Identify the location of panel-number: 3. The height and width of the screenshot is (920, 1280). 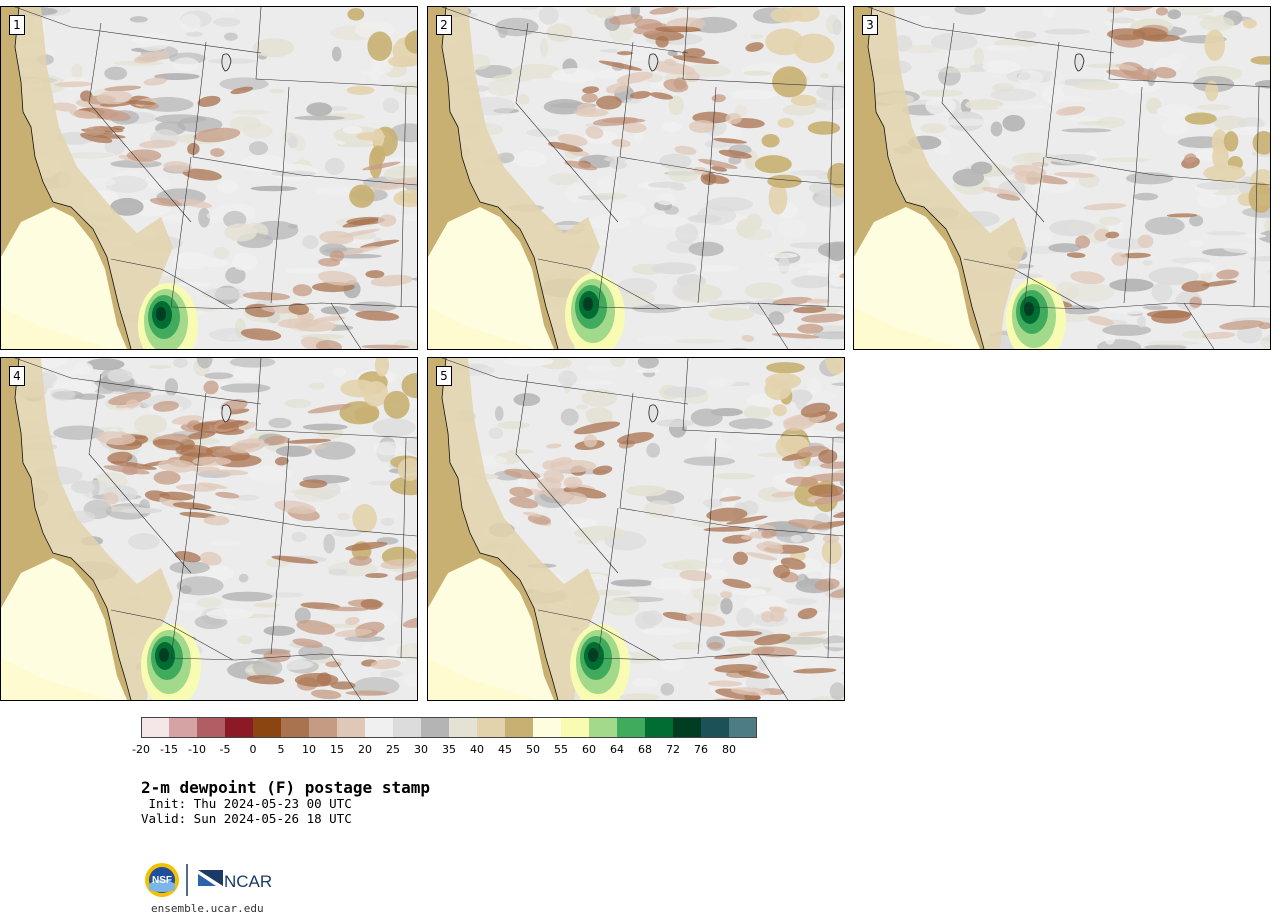
(870, 25).